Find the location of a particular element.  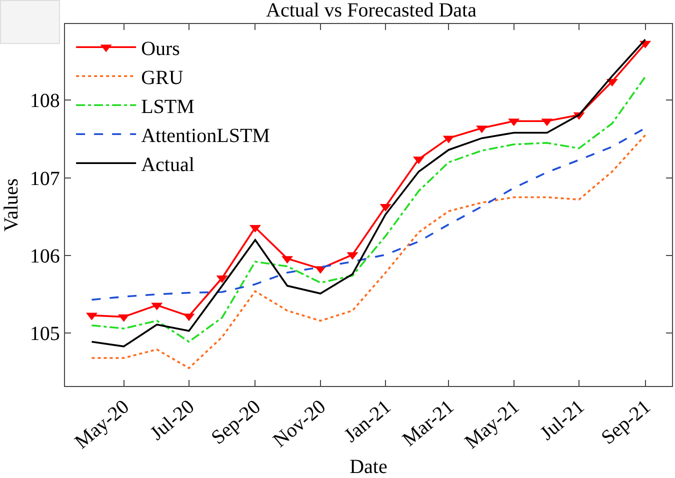

legend-label: AttentionLSTM is located at coordinates (205, 135).